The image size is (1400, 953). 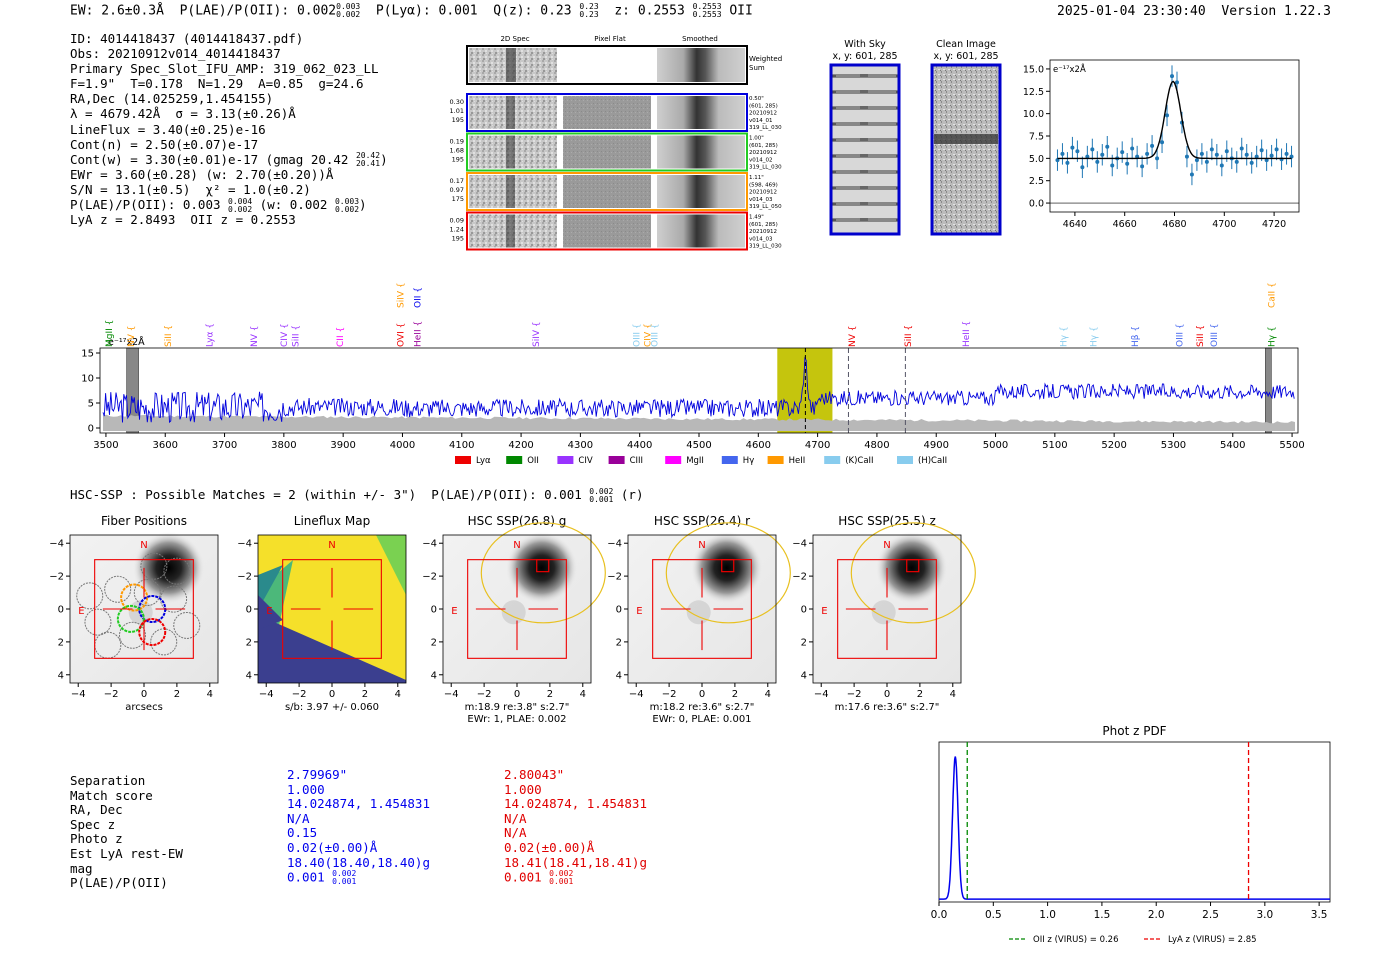 I want to click on y-axis-unit: e⁻¹⁷x2Å, so click(x=126, y=342).